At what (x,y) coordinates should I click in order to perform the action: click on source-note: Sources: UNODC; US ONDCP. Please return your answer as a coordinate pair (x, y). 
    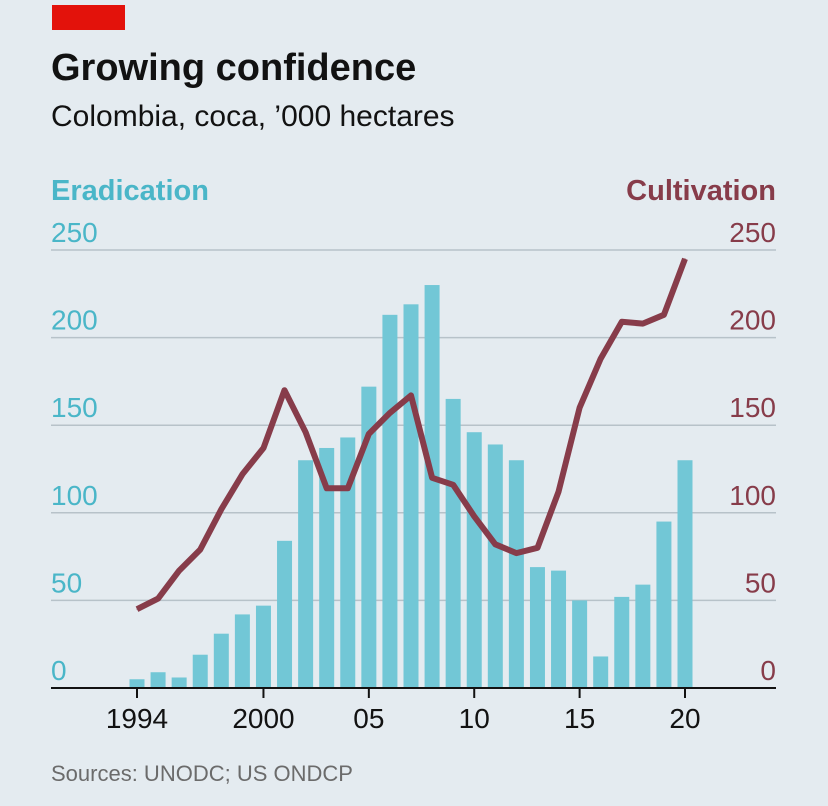
    Looking at the image, I should click on (202, 773).